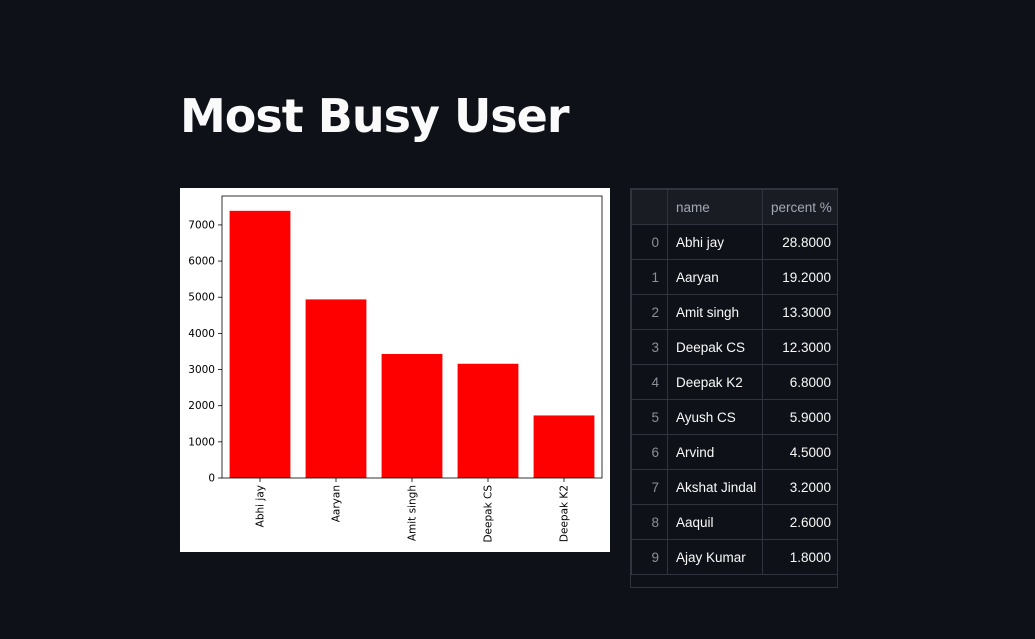  I want to click on y-tick-label: 3000, so click(201, 370).